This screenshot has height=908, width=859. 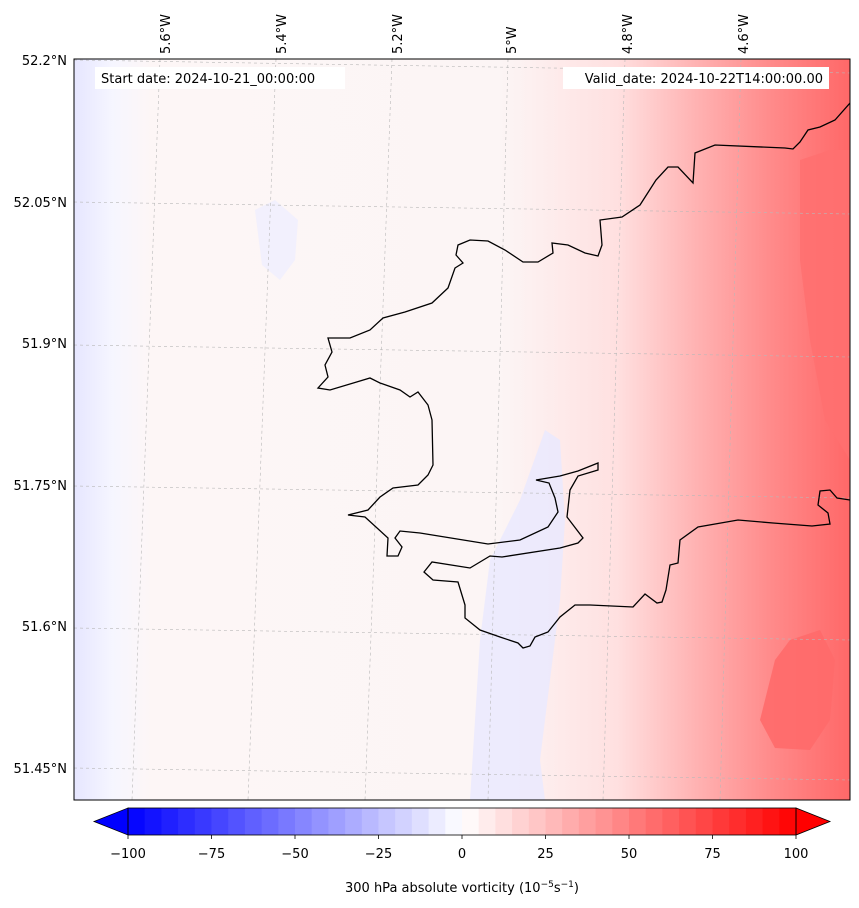 I want to click on high-vorticity-band, so click(x=825, y=305).